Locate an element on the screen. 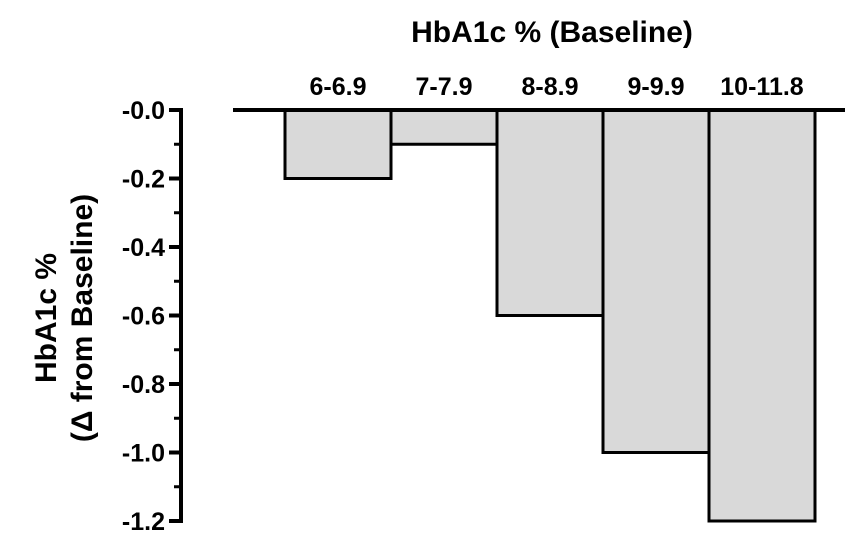 This screenshot has width=864, height=533. bar-8-8.9 is located at coordinates (550, 212).